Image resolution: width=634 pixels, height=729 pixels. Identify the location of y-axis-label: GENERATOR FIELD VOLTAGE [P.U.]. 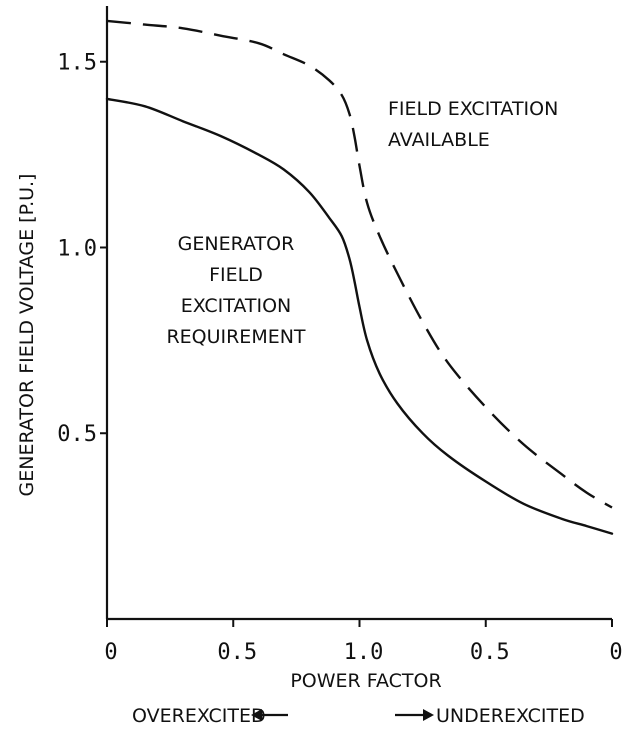
(27, 335).